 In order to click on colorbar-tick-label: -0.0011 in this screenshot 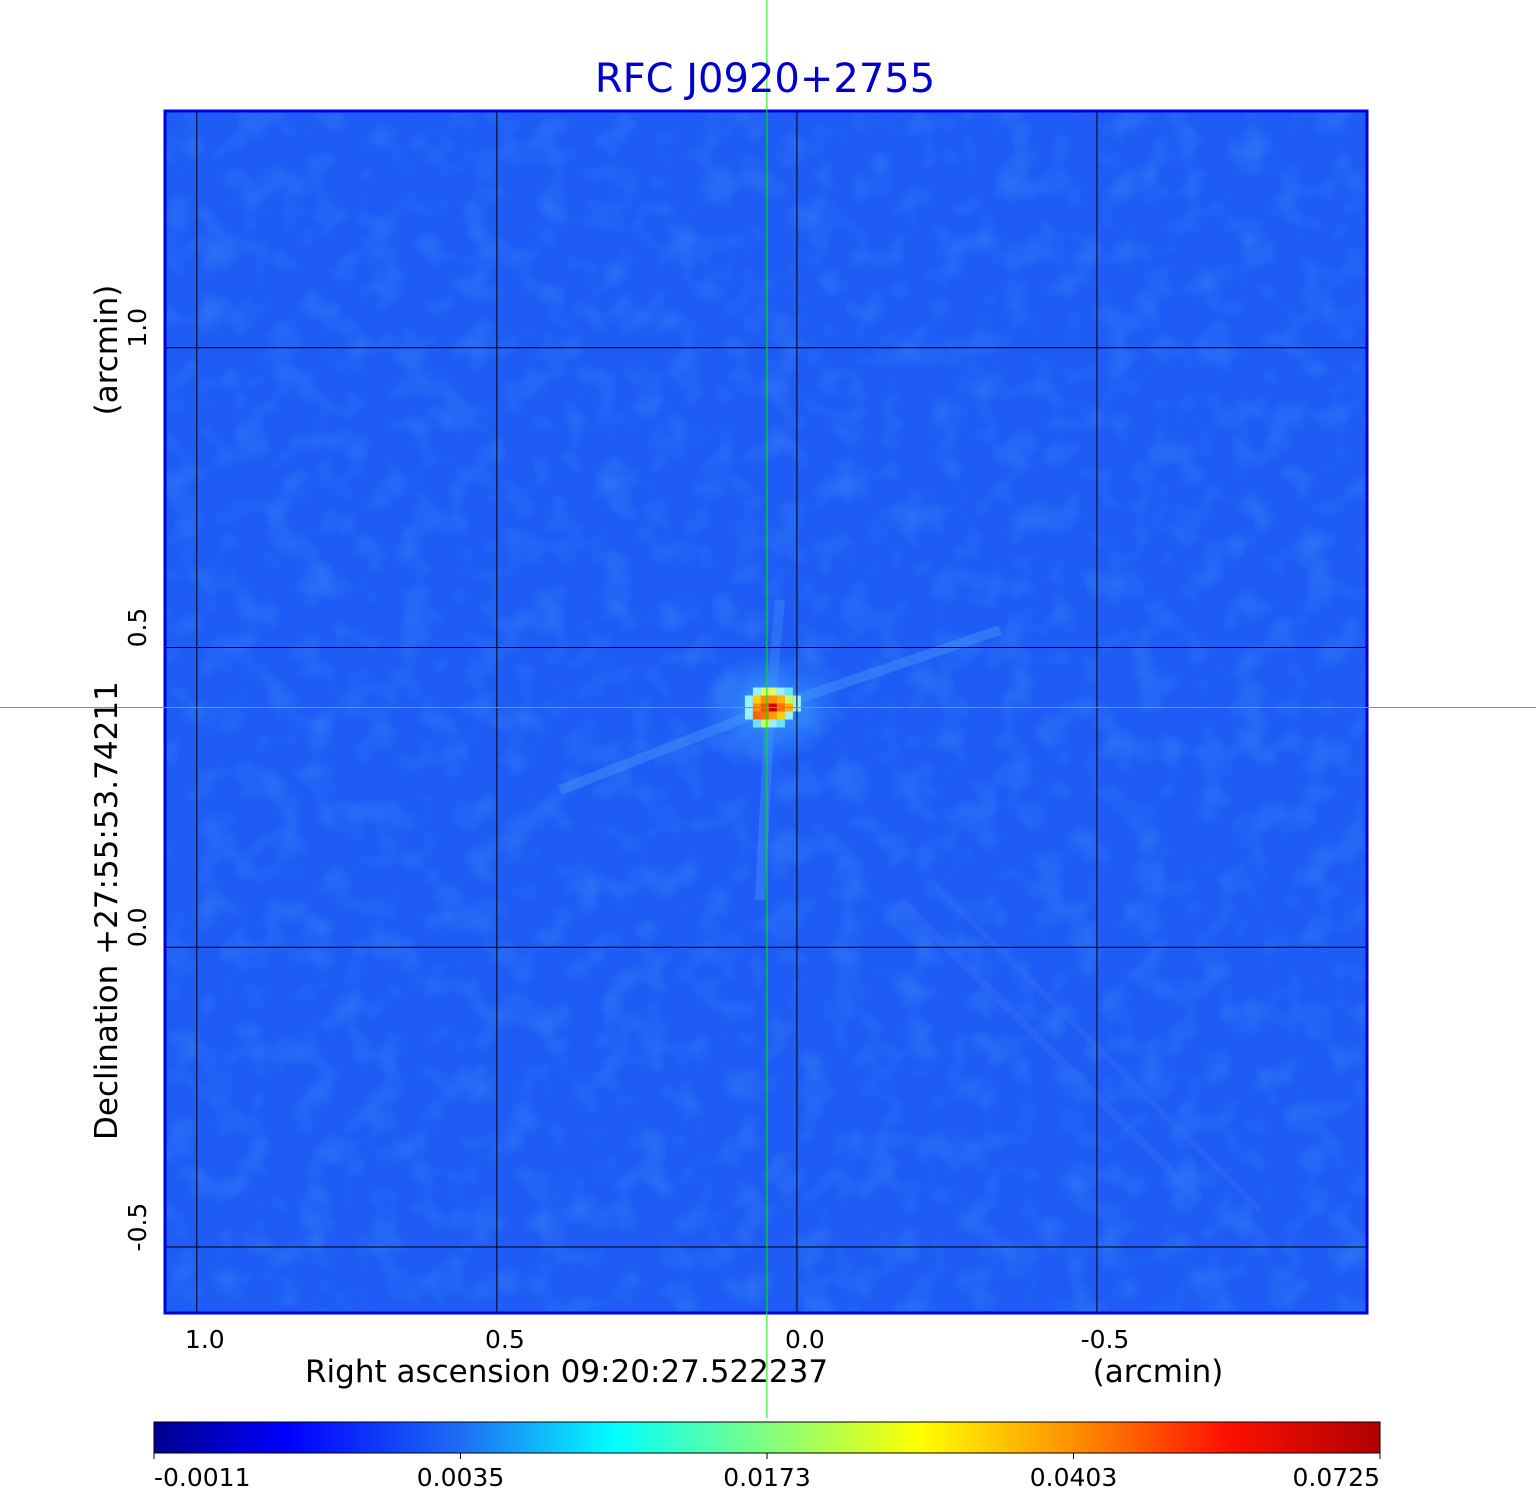, I will do `click(202, 1477)`.